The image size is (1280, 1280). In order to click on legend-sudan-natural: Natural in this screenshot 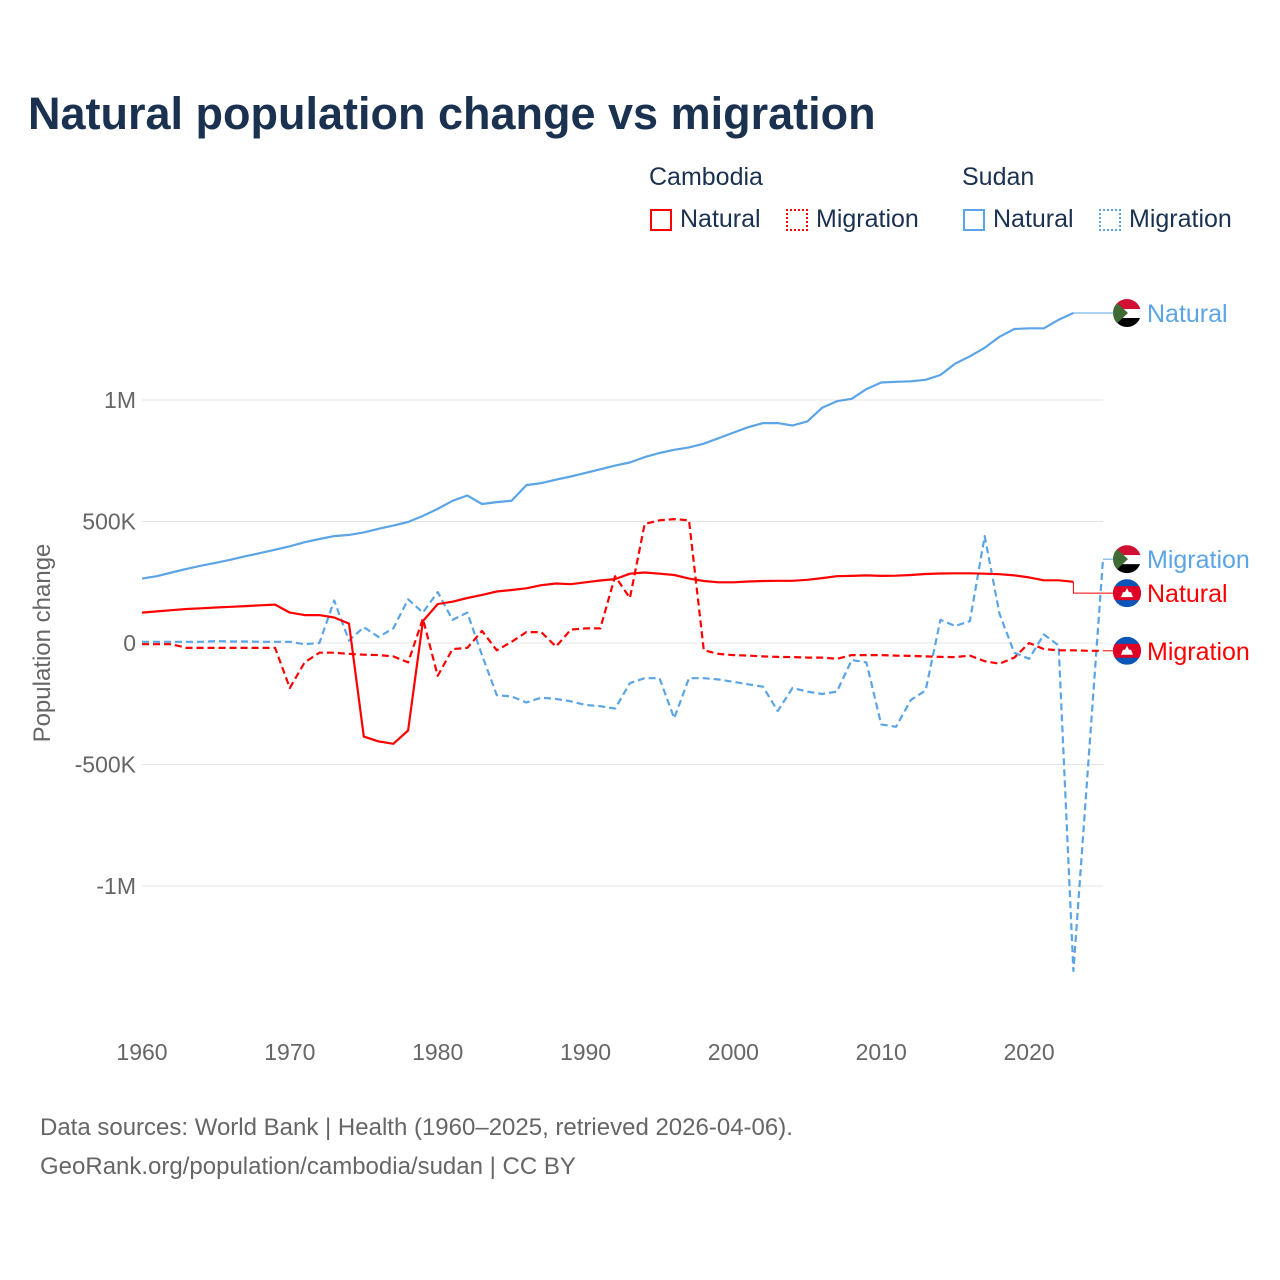, I will do `click(1018, 219)`.